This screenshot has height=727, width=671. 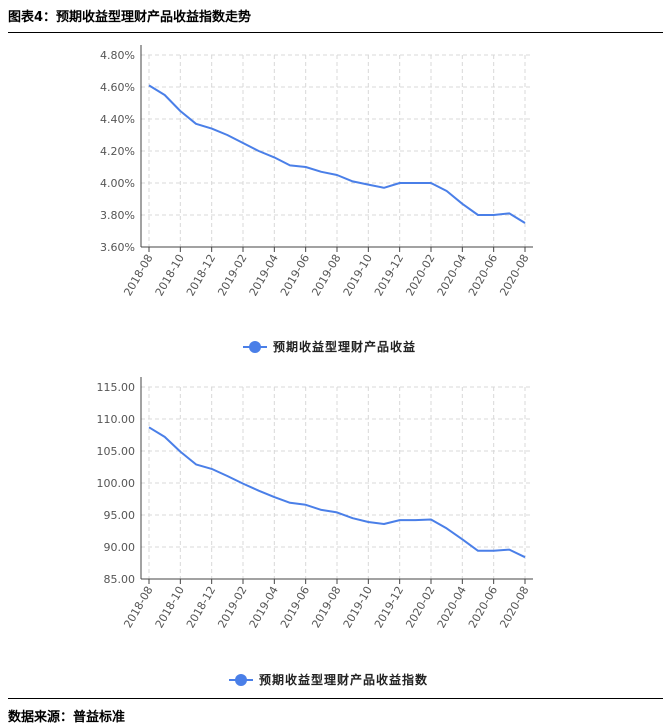 What do you see at coordinates (120, 547) in the screenshot?
I see `y-tick-label: 90.00` at bounding box center [120, 547].